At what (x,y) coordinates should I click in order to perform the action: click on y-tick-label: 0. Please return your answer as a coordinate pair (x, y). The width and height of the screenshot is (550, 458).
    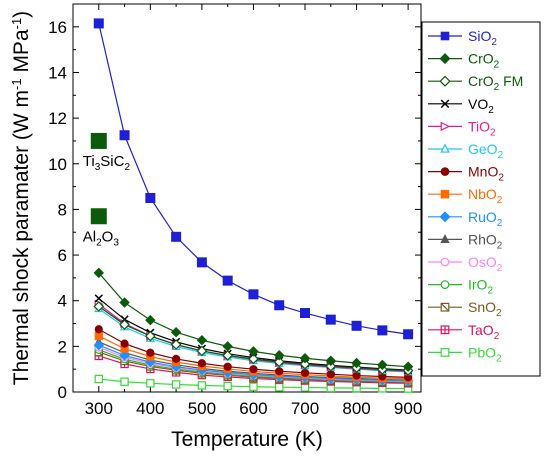
    Looking at the image, I should click on (62, 392).